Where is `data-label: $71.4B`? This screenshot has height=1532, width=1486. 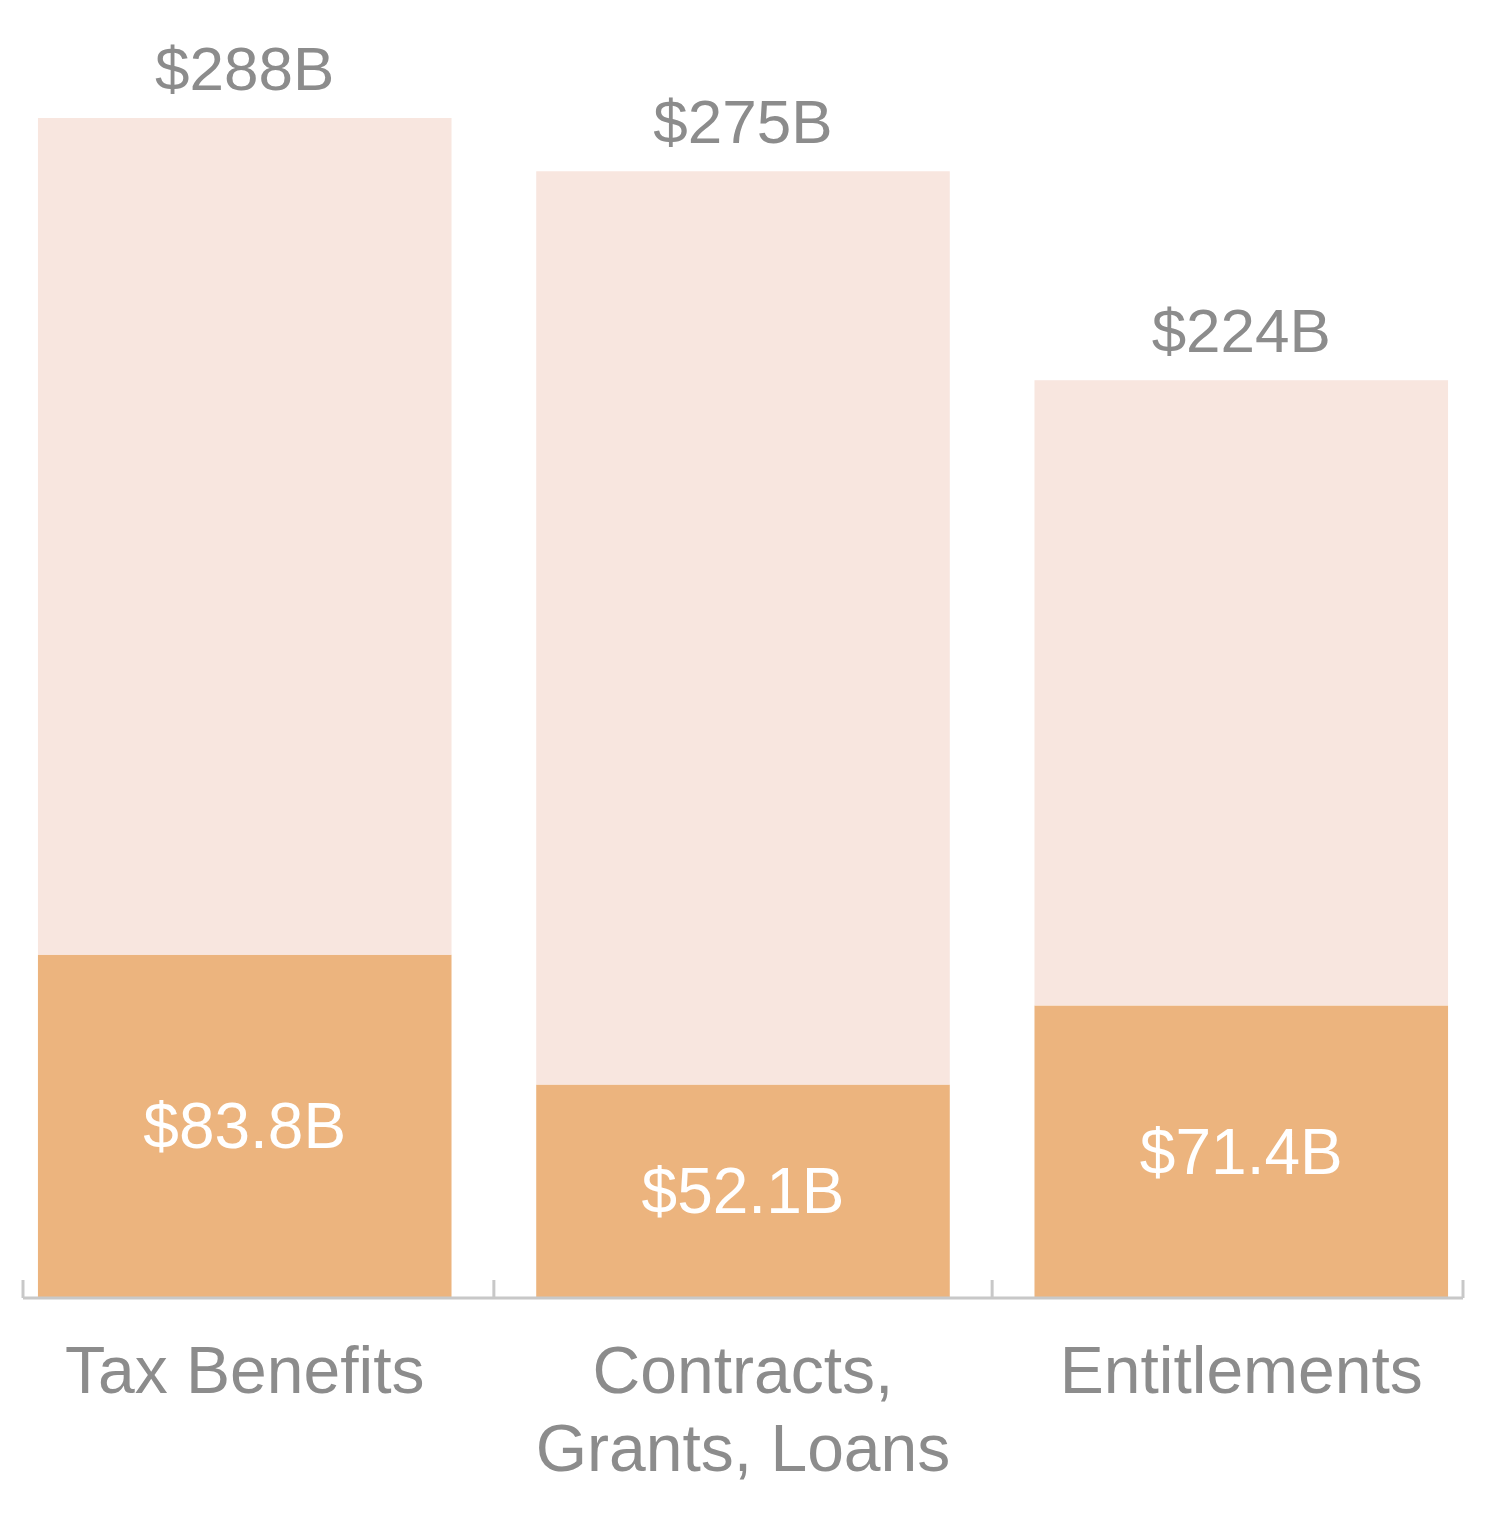 data-label: $71.4B is located at coordinates (1241, 1151).